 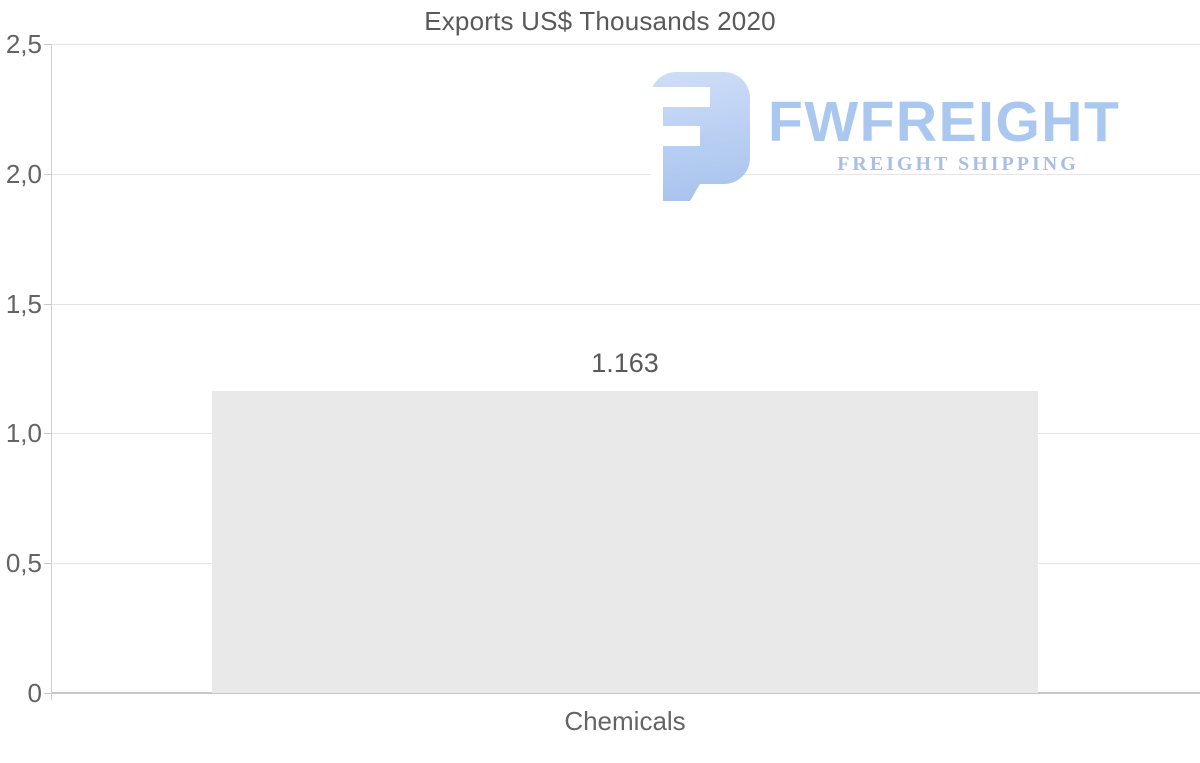 I want to click on chart-title: Exports US$ Thousands 2020, so click(x=600, y=21).